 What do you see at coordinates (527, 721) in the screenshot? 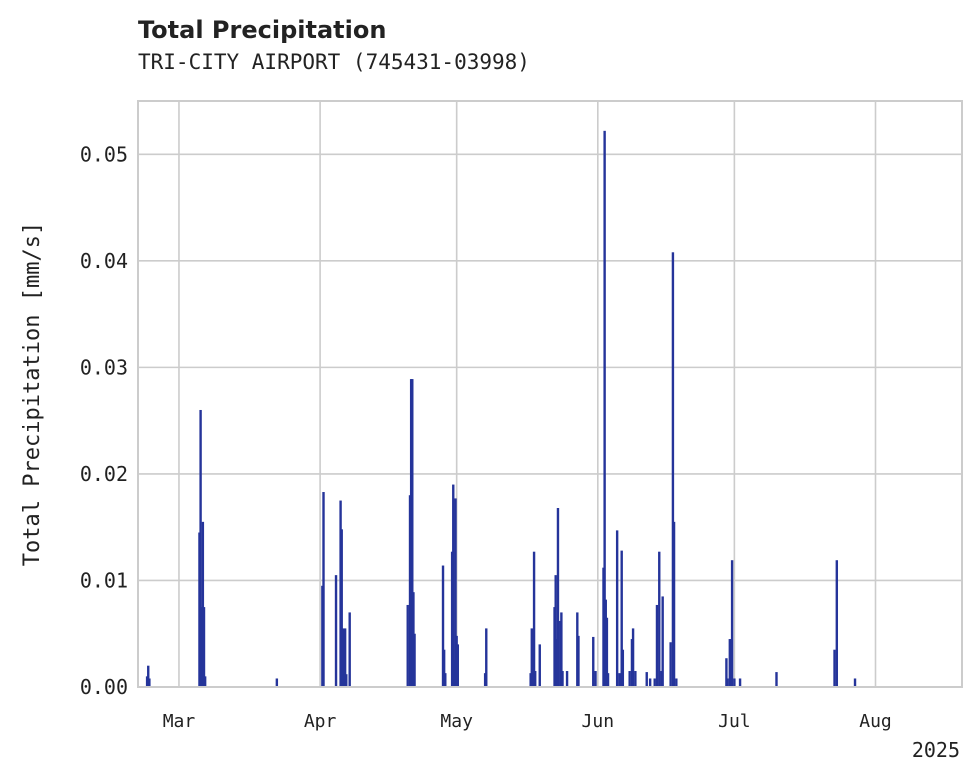
I see `x-axis-ticks: Mar Apr May Jun Jul Aug` at bounding box center [527, 721].